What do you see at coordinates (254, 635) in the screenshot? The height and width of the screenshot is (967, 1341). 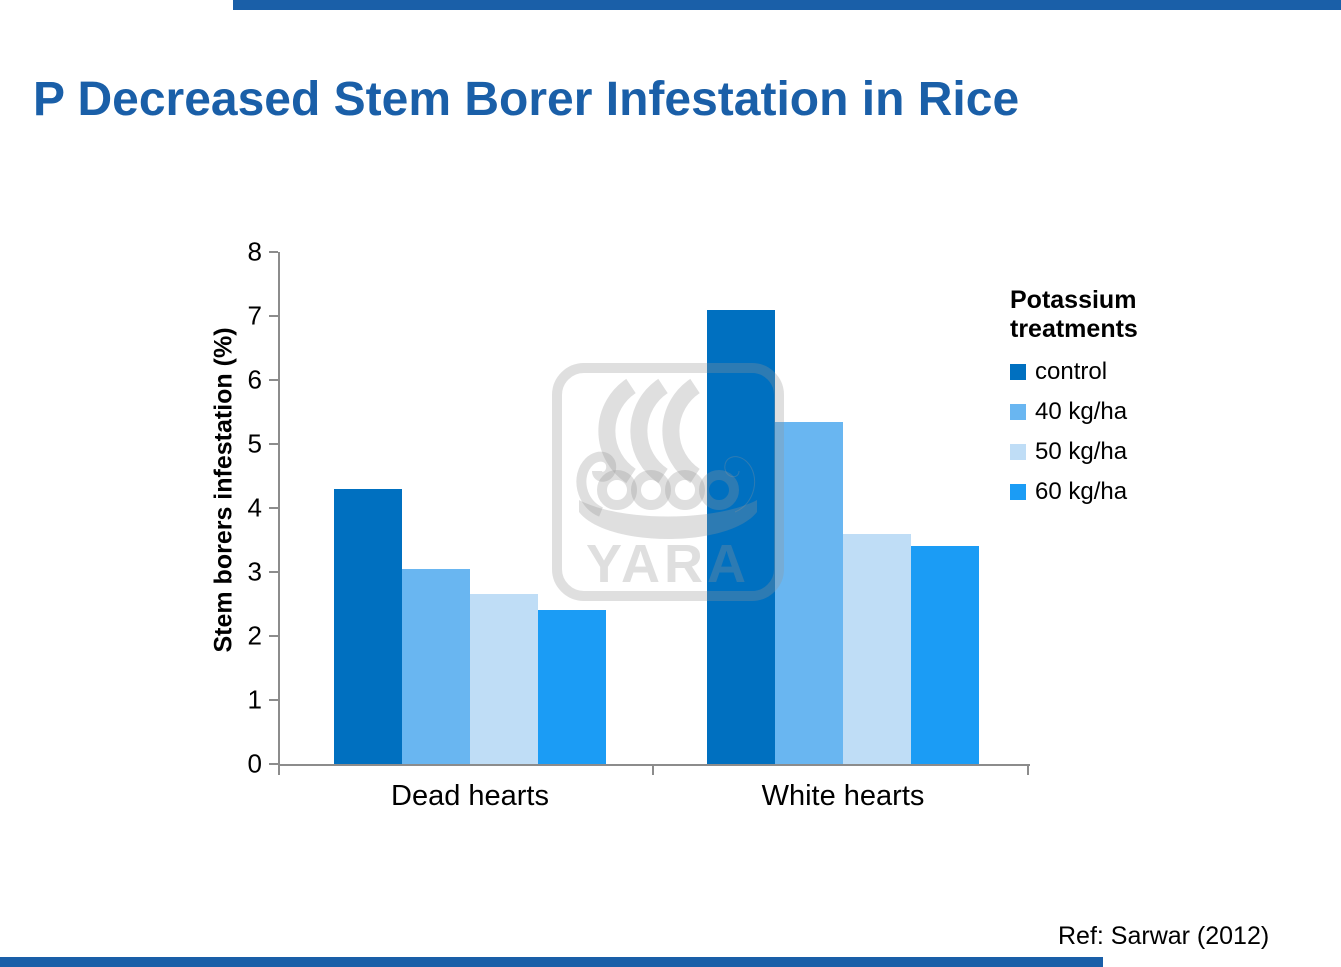 I see `y-tick-label: 2` at bounding box center [254, 635].